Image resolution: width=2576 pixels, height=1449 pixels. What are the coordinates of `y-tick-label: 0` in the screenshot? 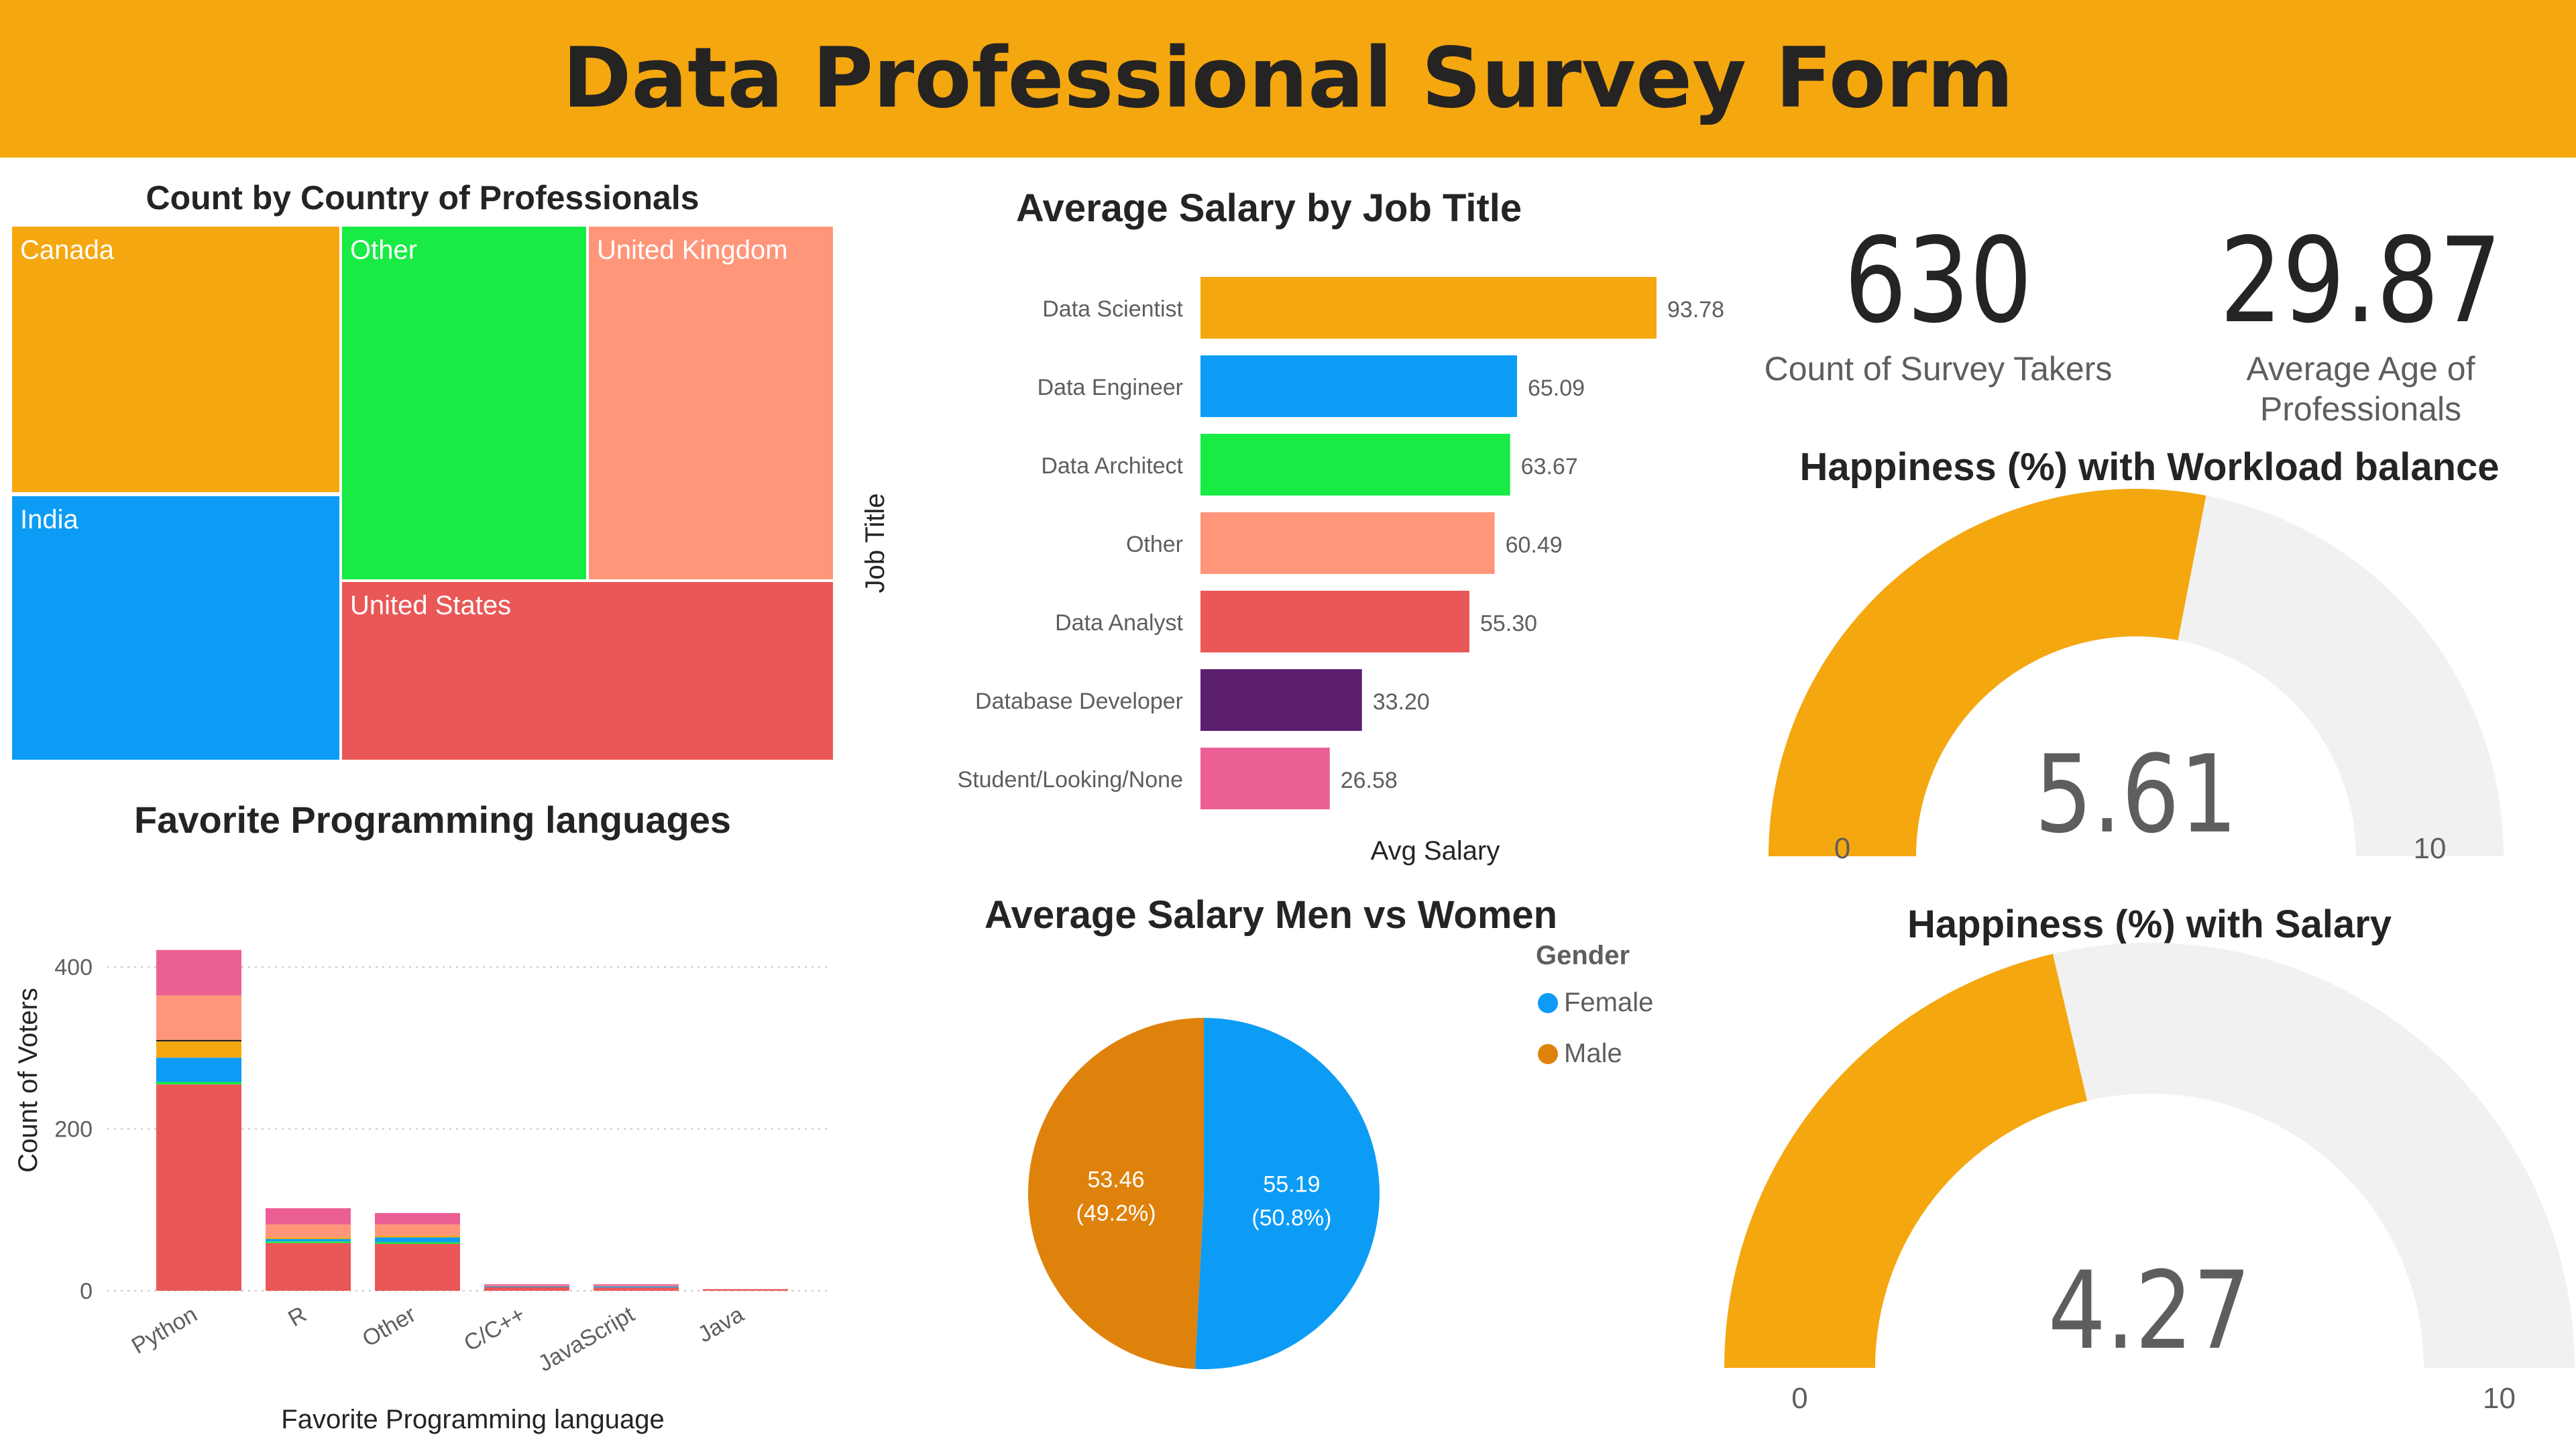 It's located at (86, 1292).